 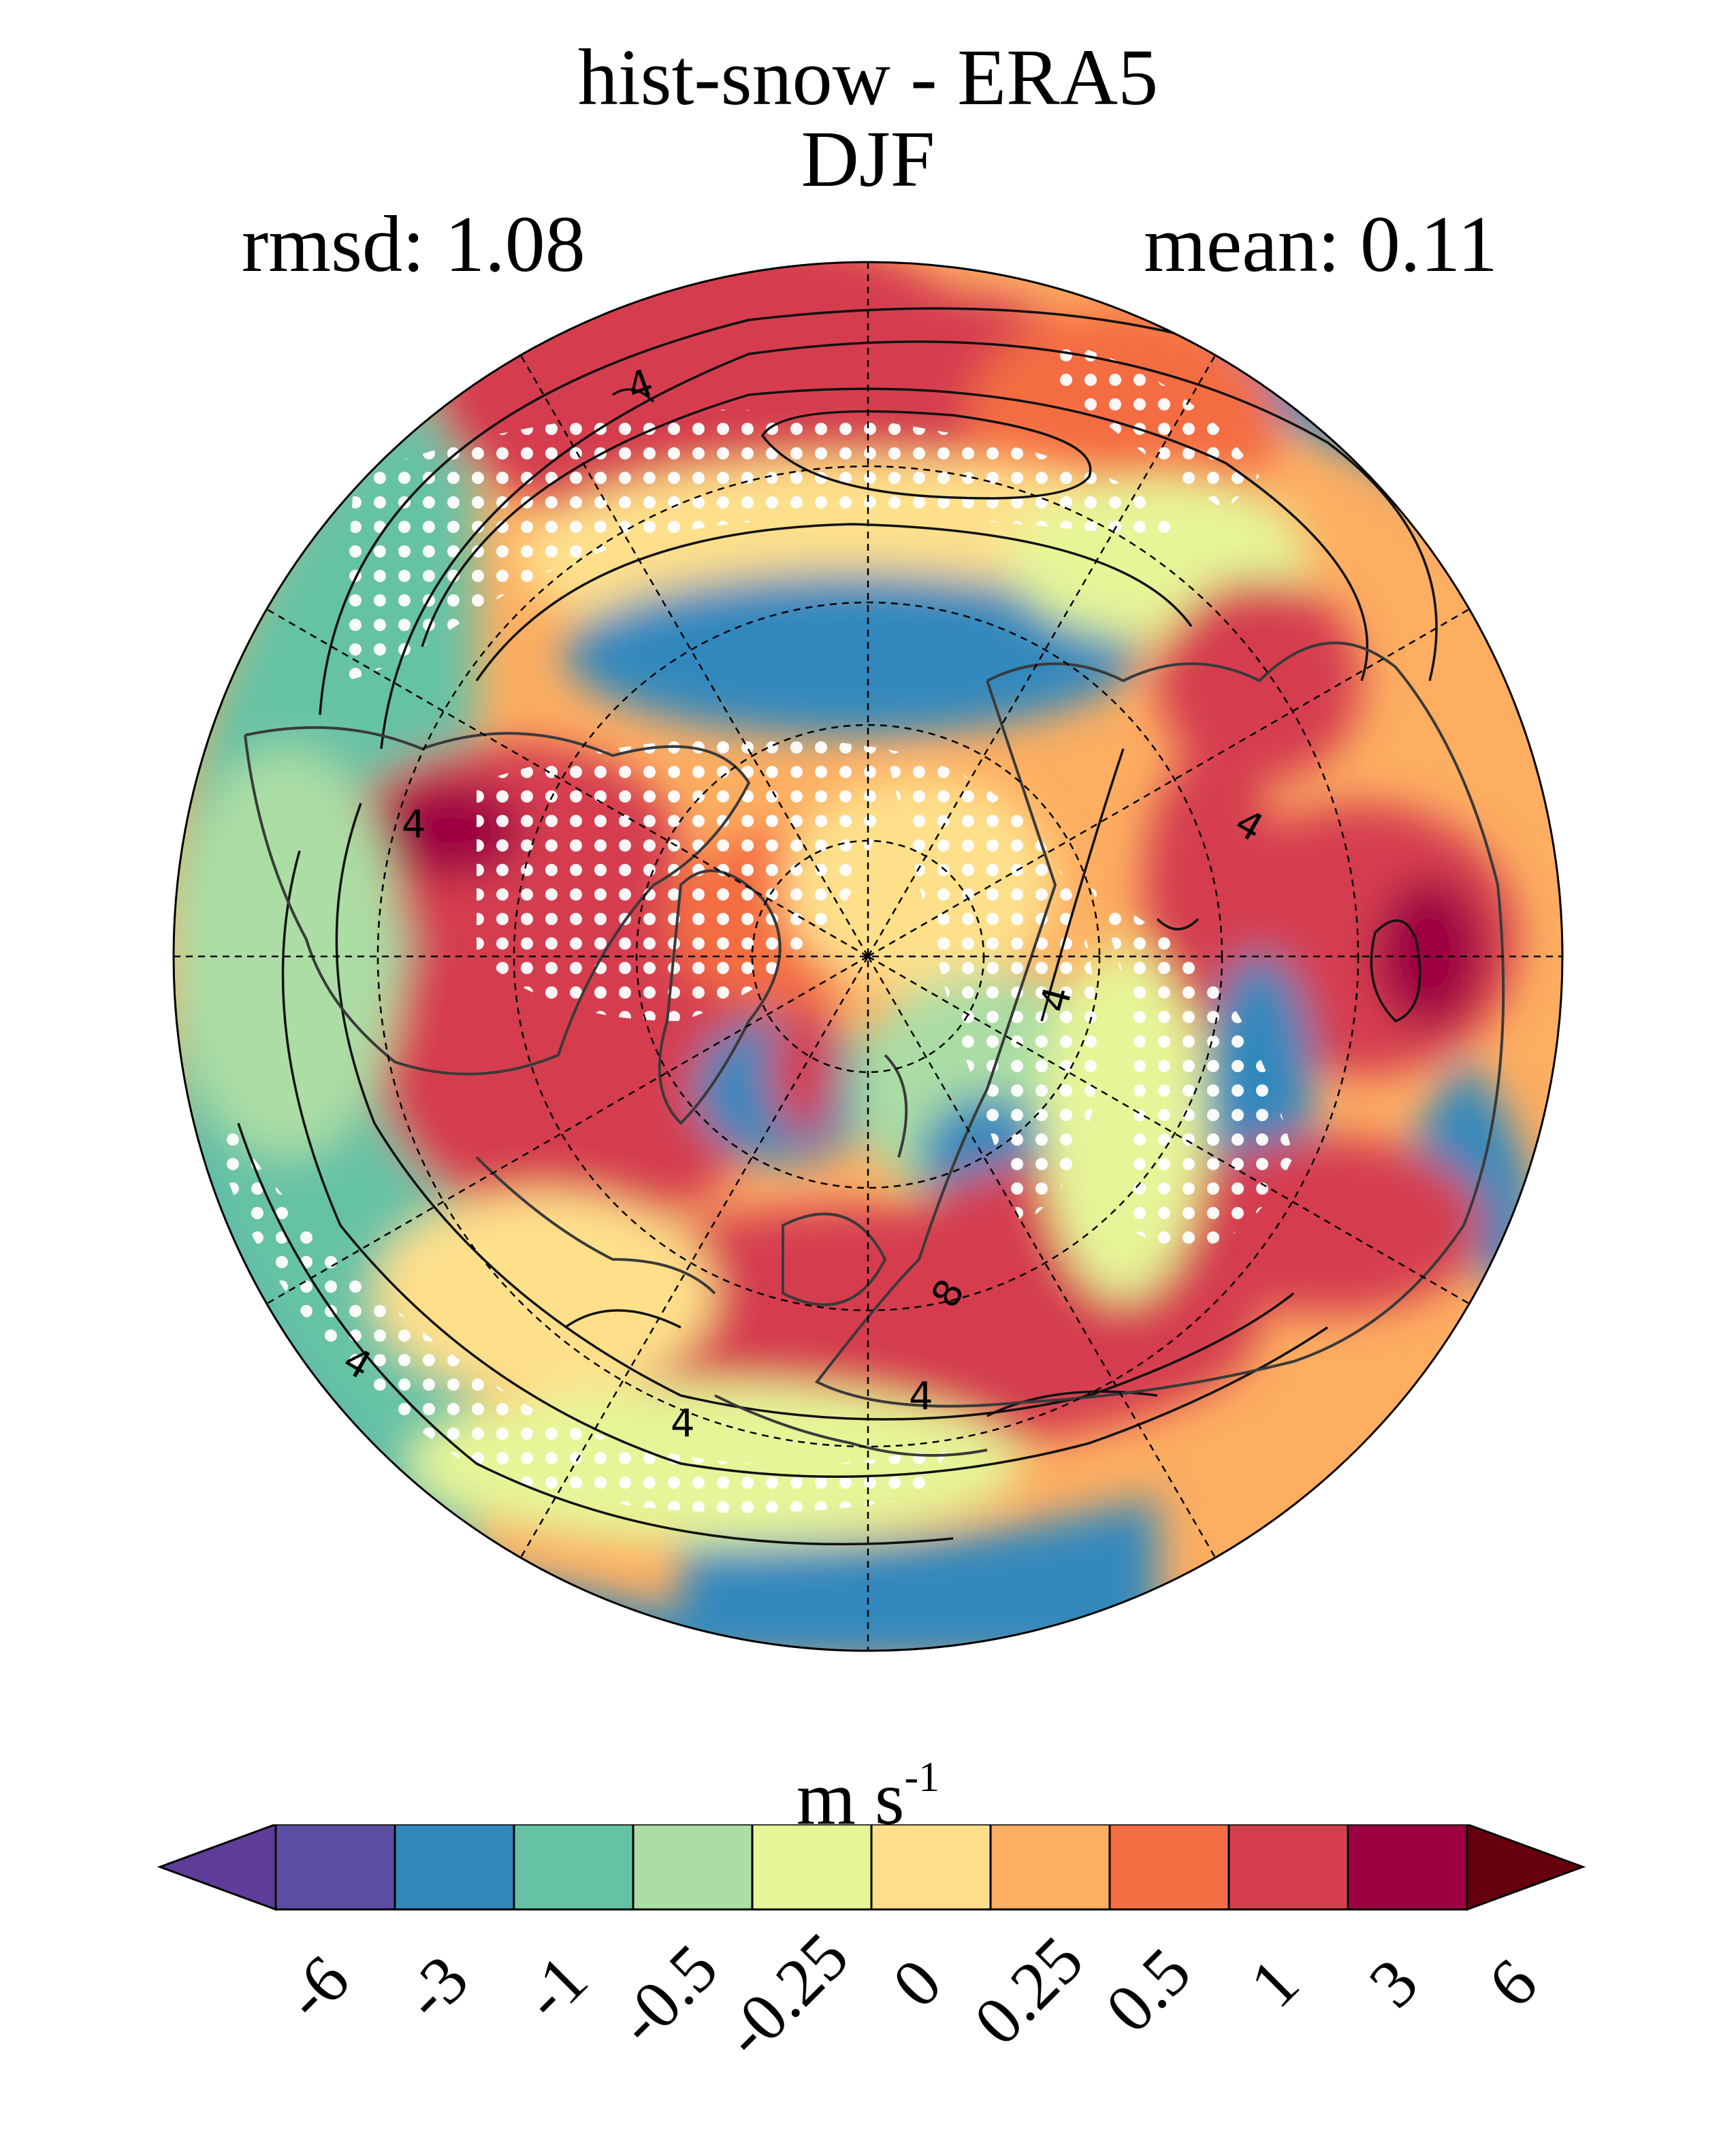 I want to click on colorbar-tick-label: -0.25, so click(x=786, y=1995).